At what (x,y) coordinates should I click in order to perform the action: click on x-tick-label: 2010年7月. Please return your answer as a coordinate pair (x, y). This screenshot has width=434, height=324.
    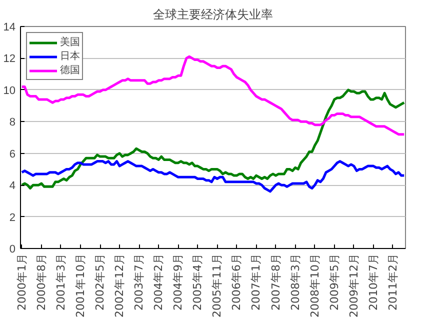
    Looking at the image, I should click on (373, 281).